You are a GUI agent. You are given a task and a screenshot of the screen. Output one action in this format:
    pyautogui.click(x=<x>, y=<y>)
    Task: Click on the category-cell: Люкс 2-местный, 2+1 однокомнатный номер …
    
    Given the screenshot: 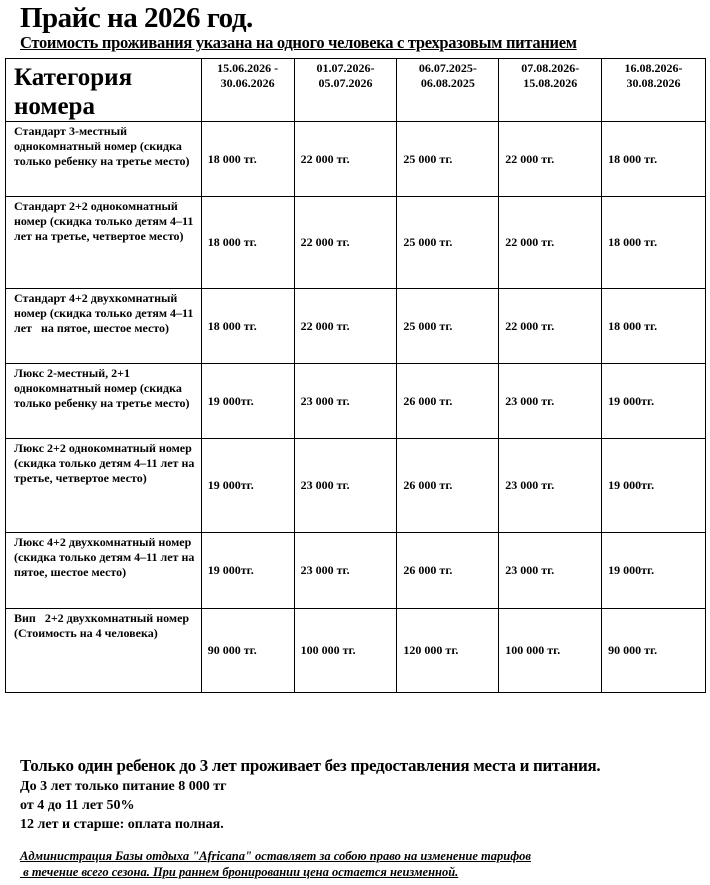 What is the action you would take?
    pyautogui.click(x=103, y=401)
    